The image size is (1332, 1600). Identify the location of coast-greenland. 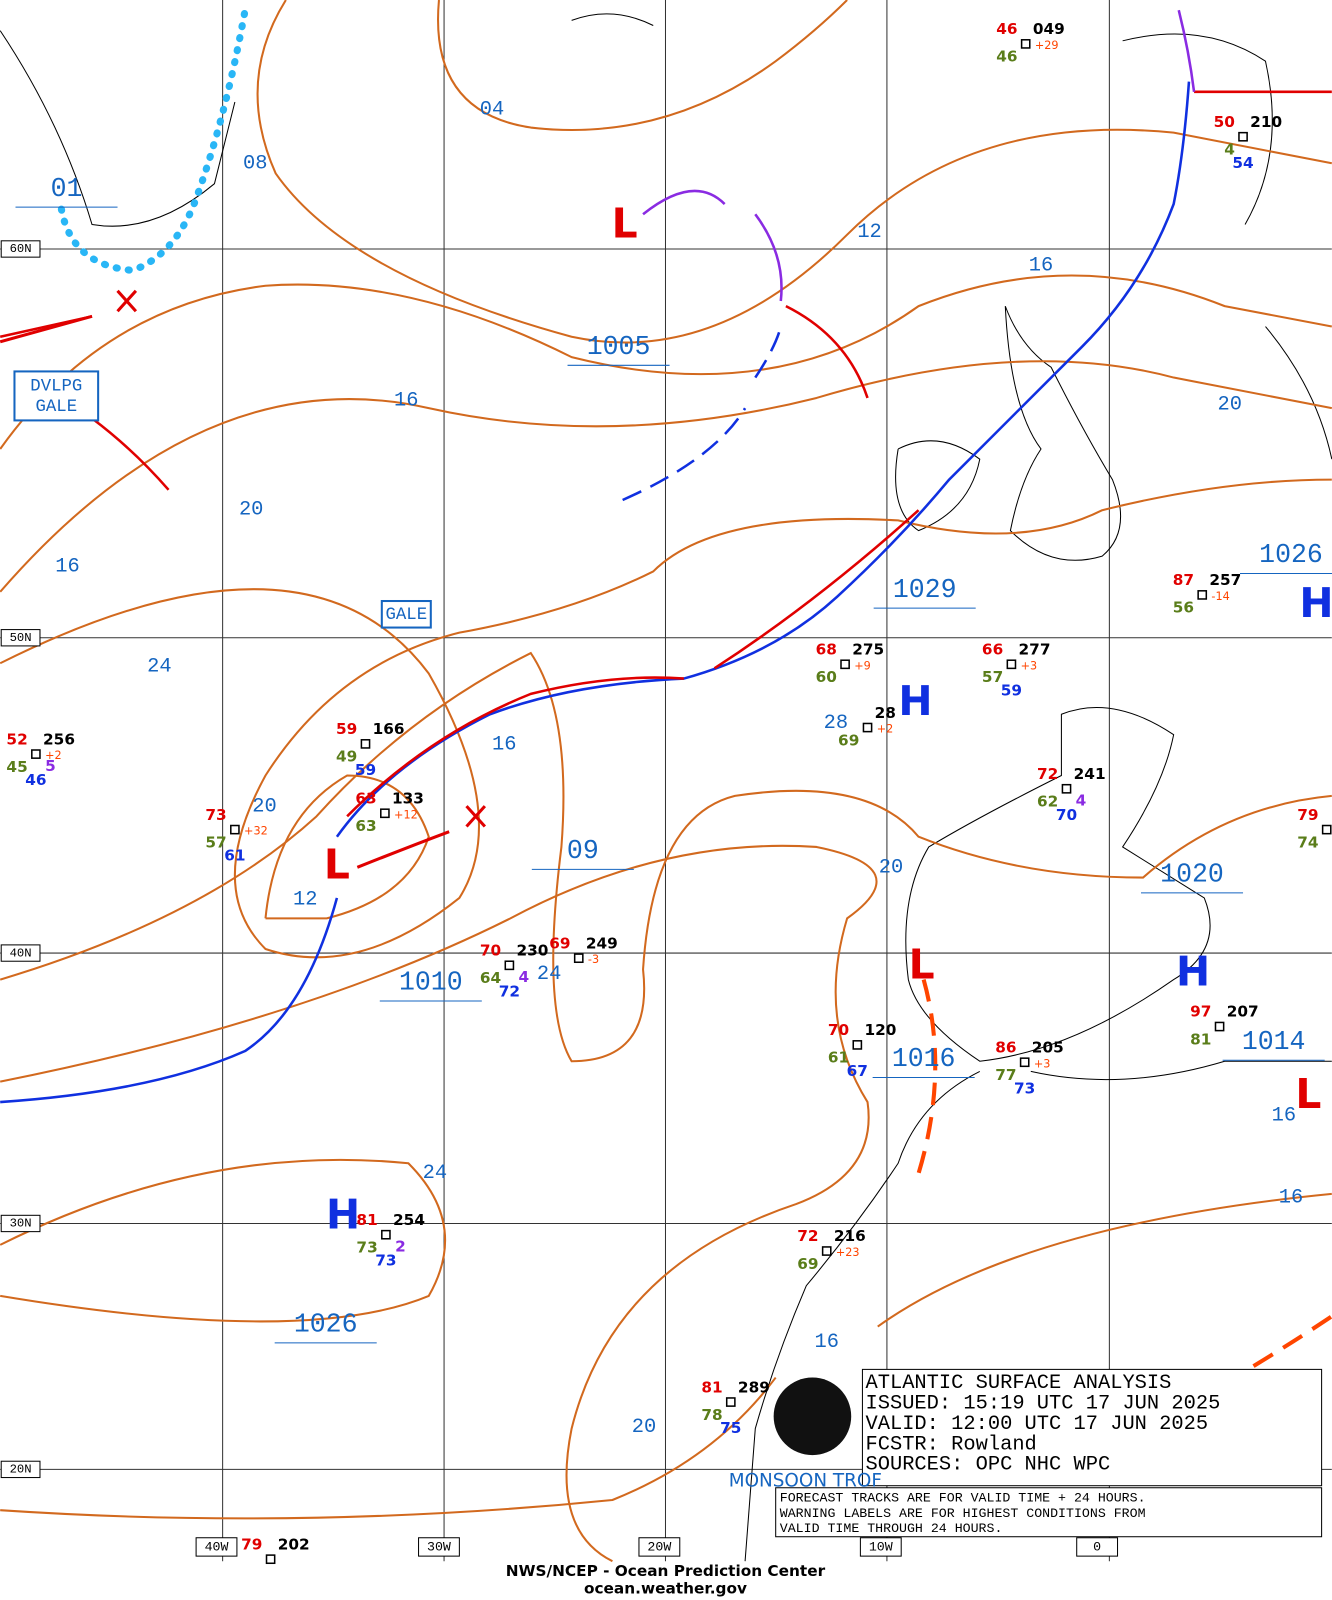
(327, 120).